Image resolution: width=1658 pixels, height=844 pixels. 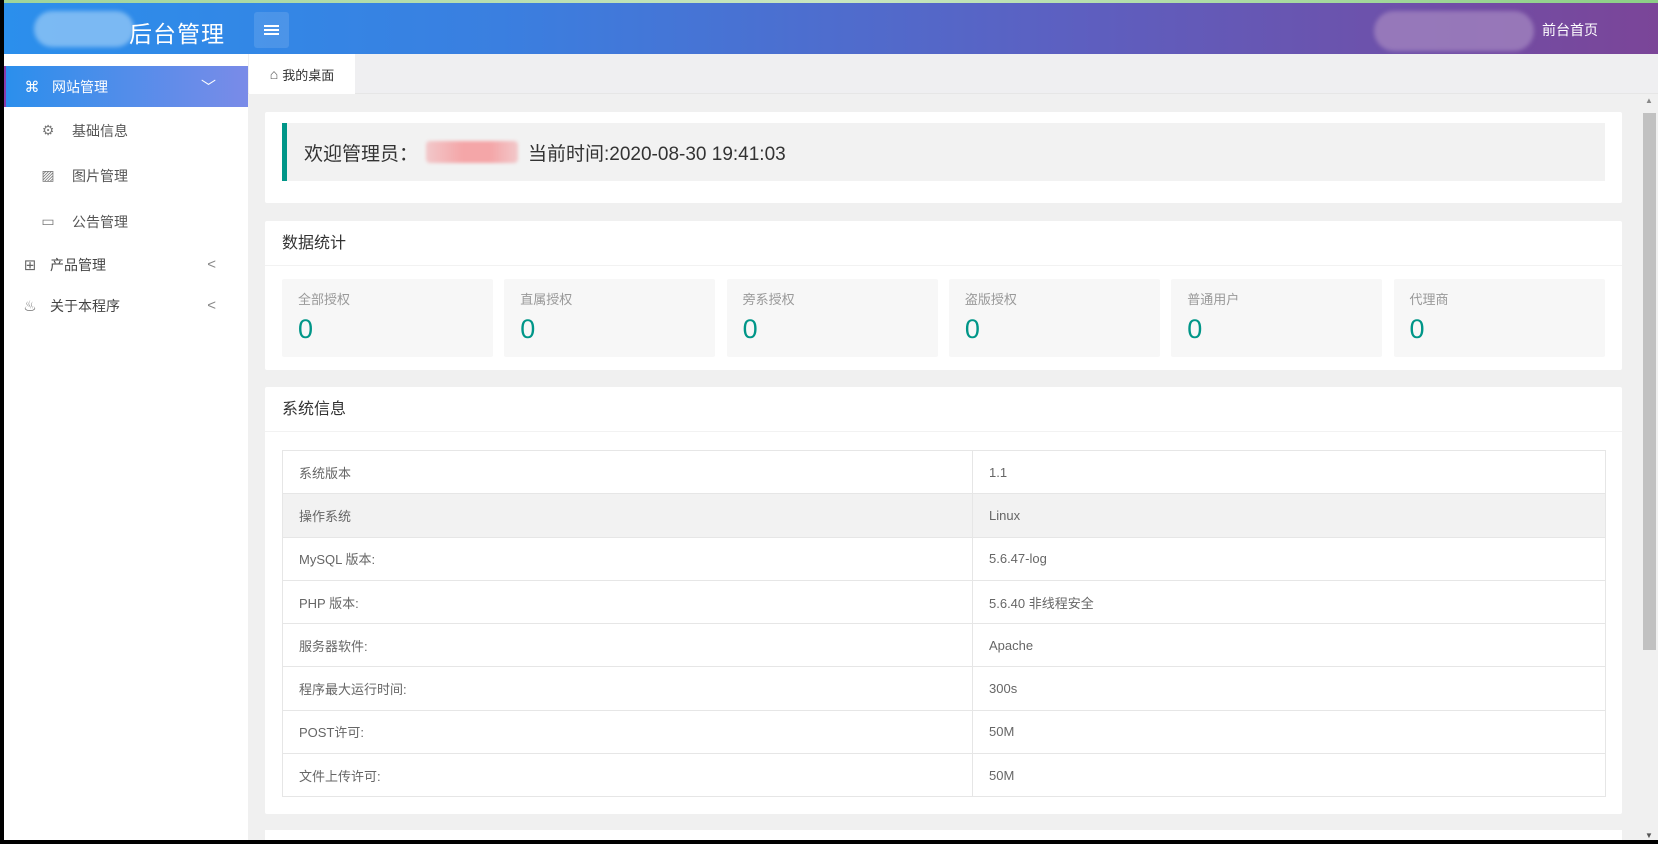 What do you see at coordinates (48, 221) in the screenshot?
I see `message-icon: ▭` at bounding box center [48, 221].